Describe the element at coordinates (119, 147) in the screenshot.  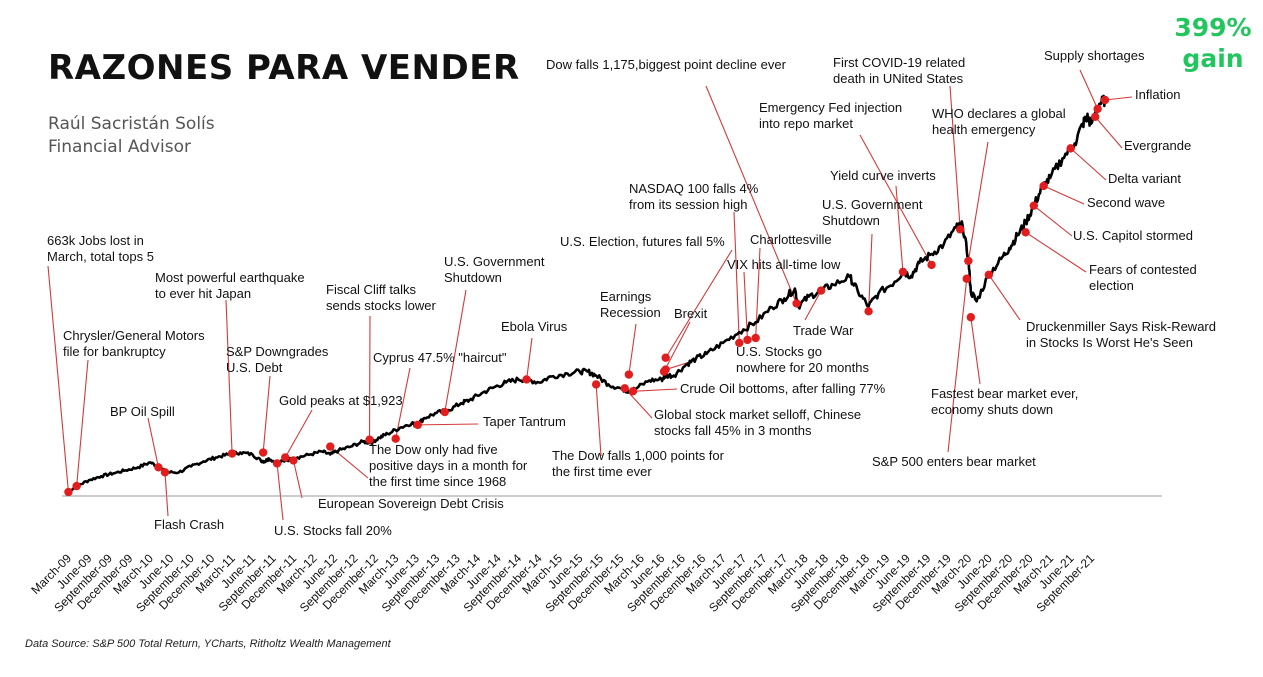
I see `author-role: Financial Advisor` at that location.